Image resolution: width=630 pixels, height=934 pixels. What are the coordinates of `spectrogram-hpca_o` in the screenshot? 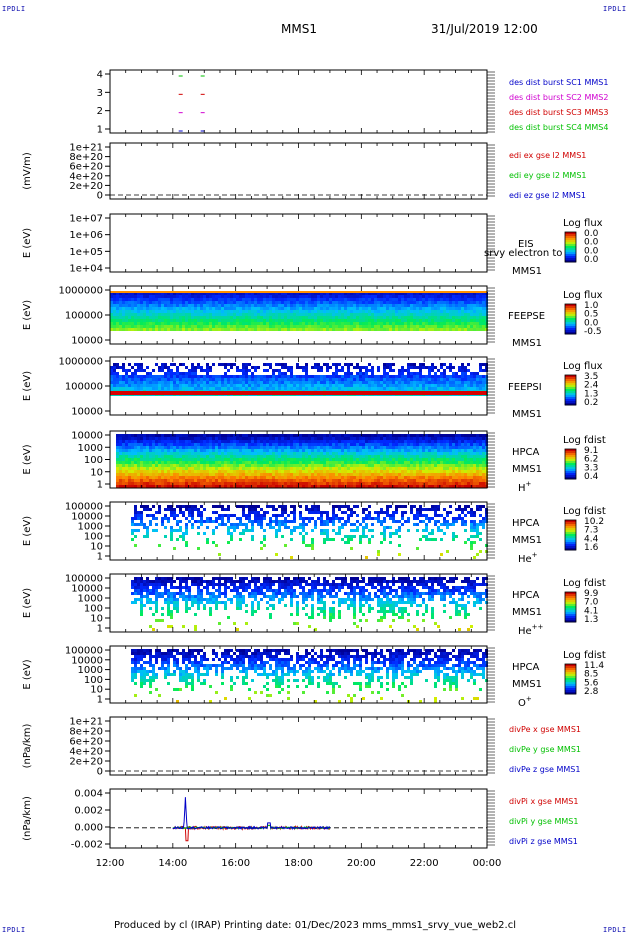 It's located at (309, 676).